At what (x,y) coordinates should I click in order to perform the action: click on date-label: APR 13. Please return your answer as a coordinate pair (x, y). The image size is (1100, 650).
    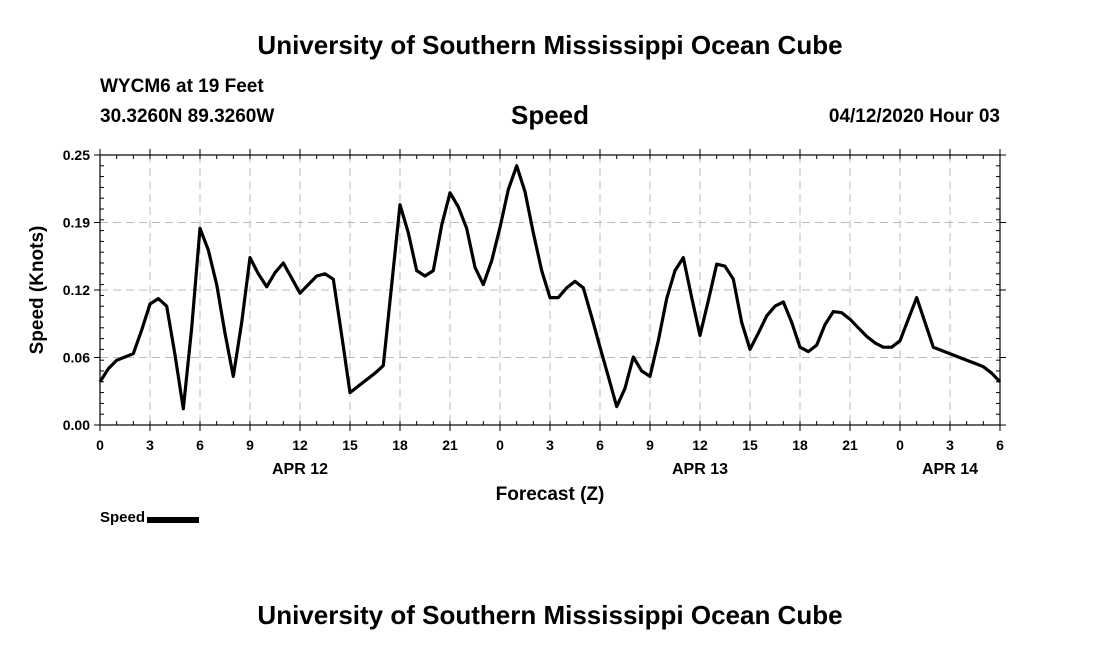
    Looking at the image, I should click on (700, 469).